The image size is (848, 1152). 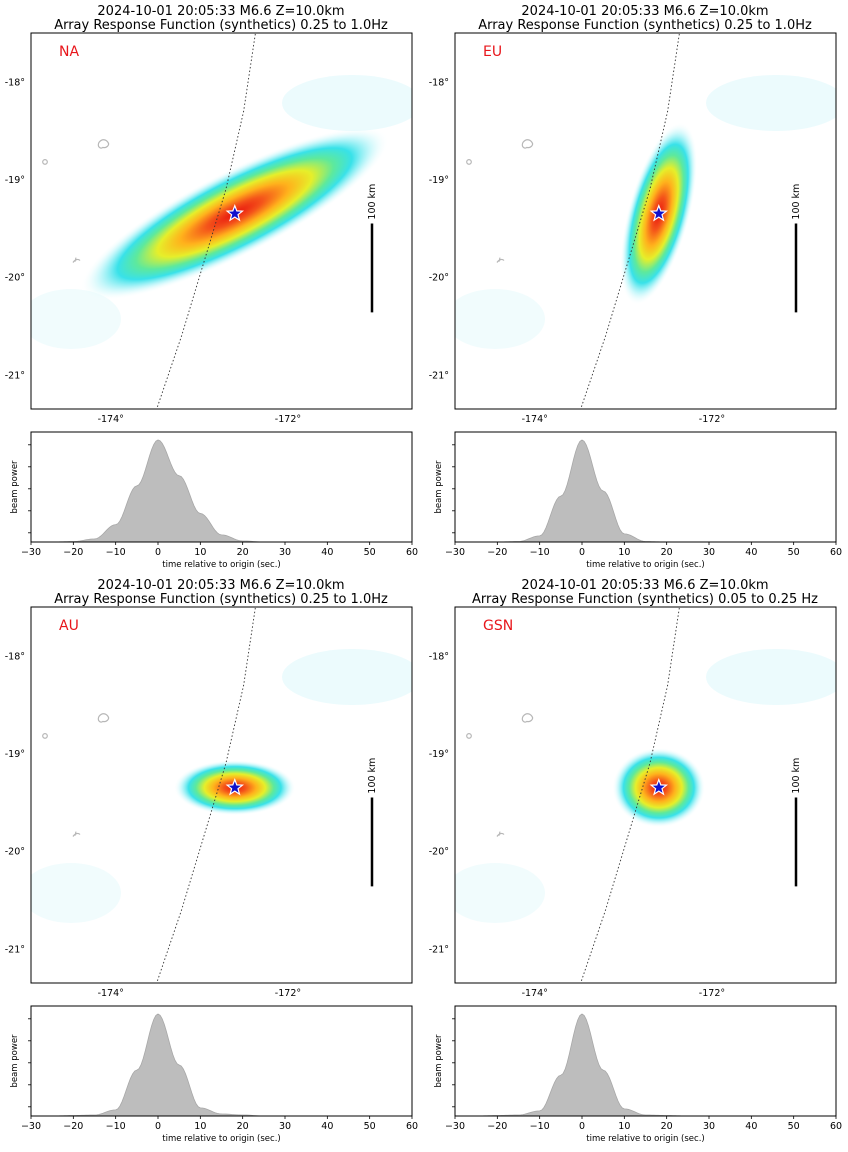 I want to click on network-label: NA, so click(x=69, y=52).